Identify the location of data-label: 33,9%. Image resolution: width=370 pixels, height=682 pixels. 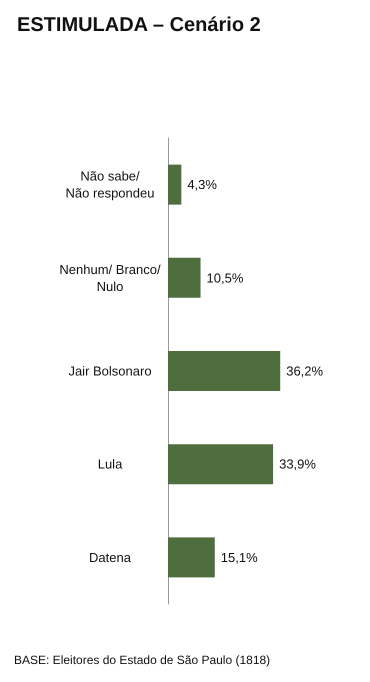
(297, 464).